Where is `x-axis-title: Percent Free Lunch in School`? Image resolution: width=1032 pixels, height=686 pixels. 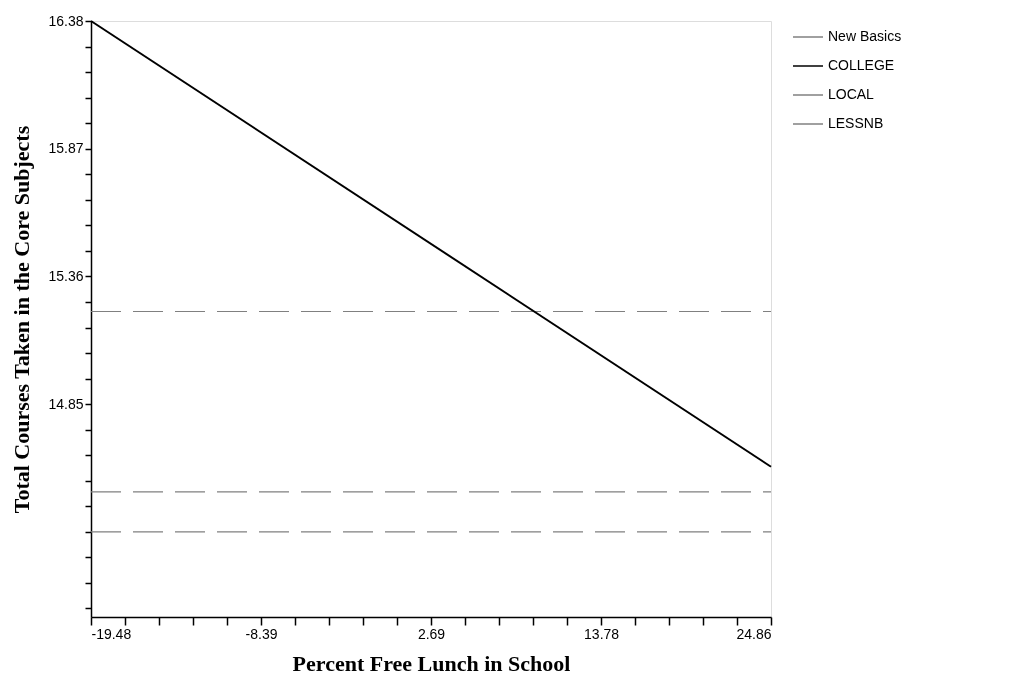 x-axis-title: Percent Free Lunch in School is located at coordinates (431, 663).